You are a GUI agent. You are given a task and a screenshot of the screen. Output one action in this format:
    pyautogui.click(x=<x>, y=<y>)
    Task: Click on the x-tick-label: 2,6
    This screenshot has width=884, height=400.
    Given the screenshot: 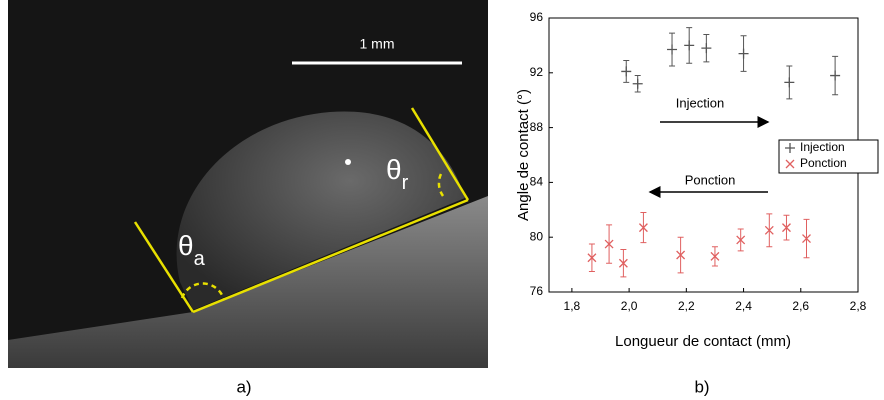 What is the action you would take?
    pyautogui.click(x=800, y=306)
    